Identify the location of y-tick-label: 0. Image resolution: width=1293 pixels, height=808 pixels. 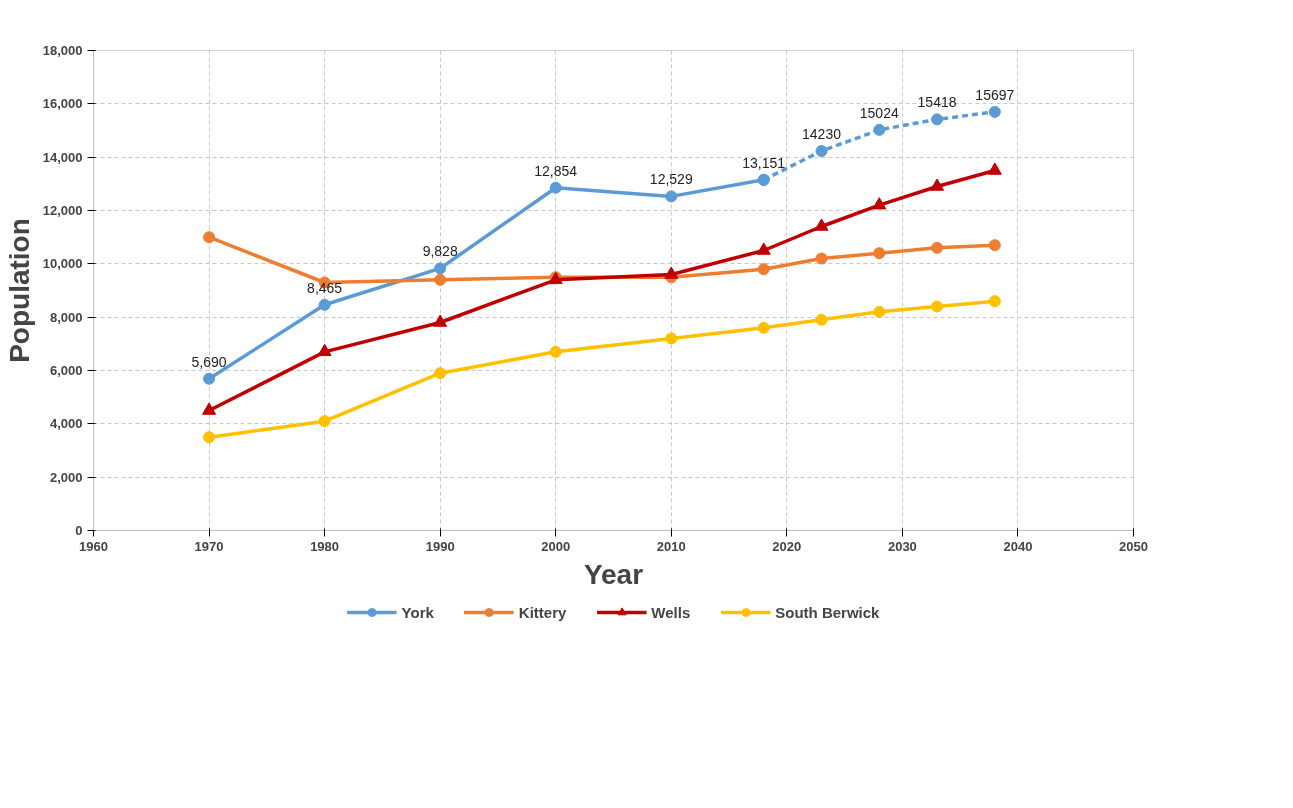
(79, 530).